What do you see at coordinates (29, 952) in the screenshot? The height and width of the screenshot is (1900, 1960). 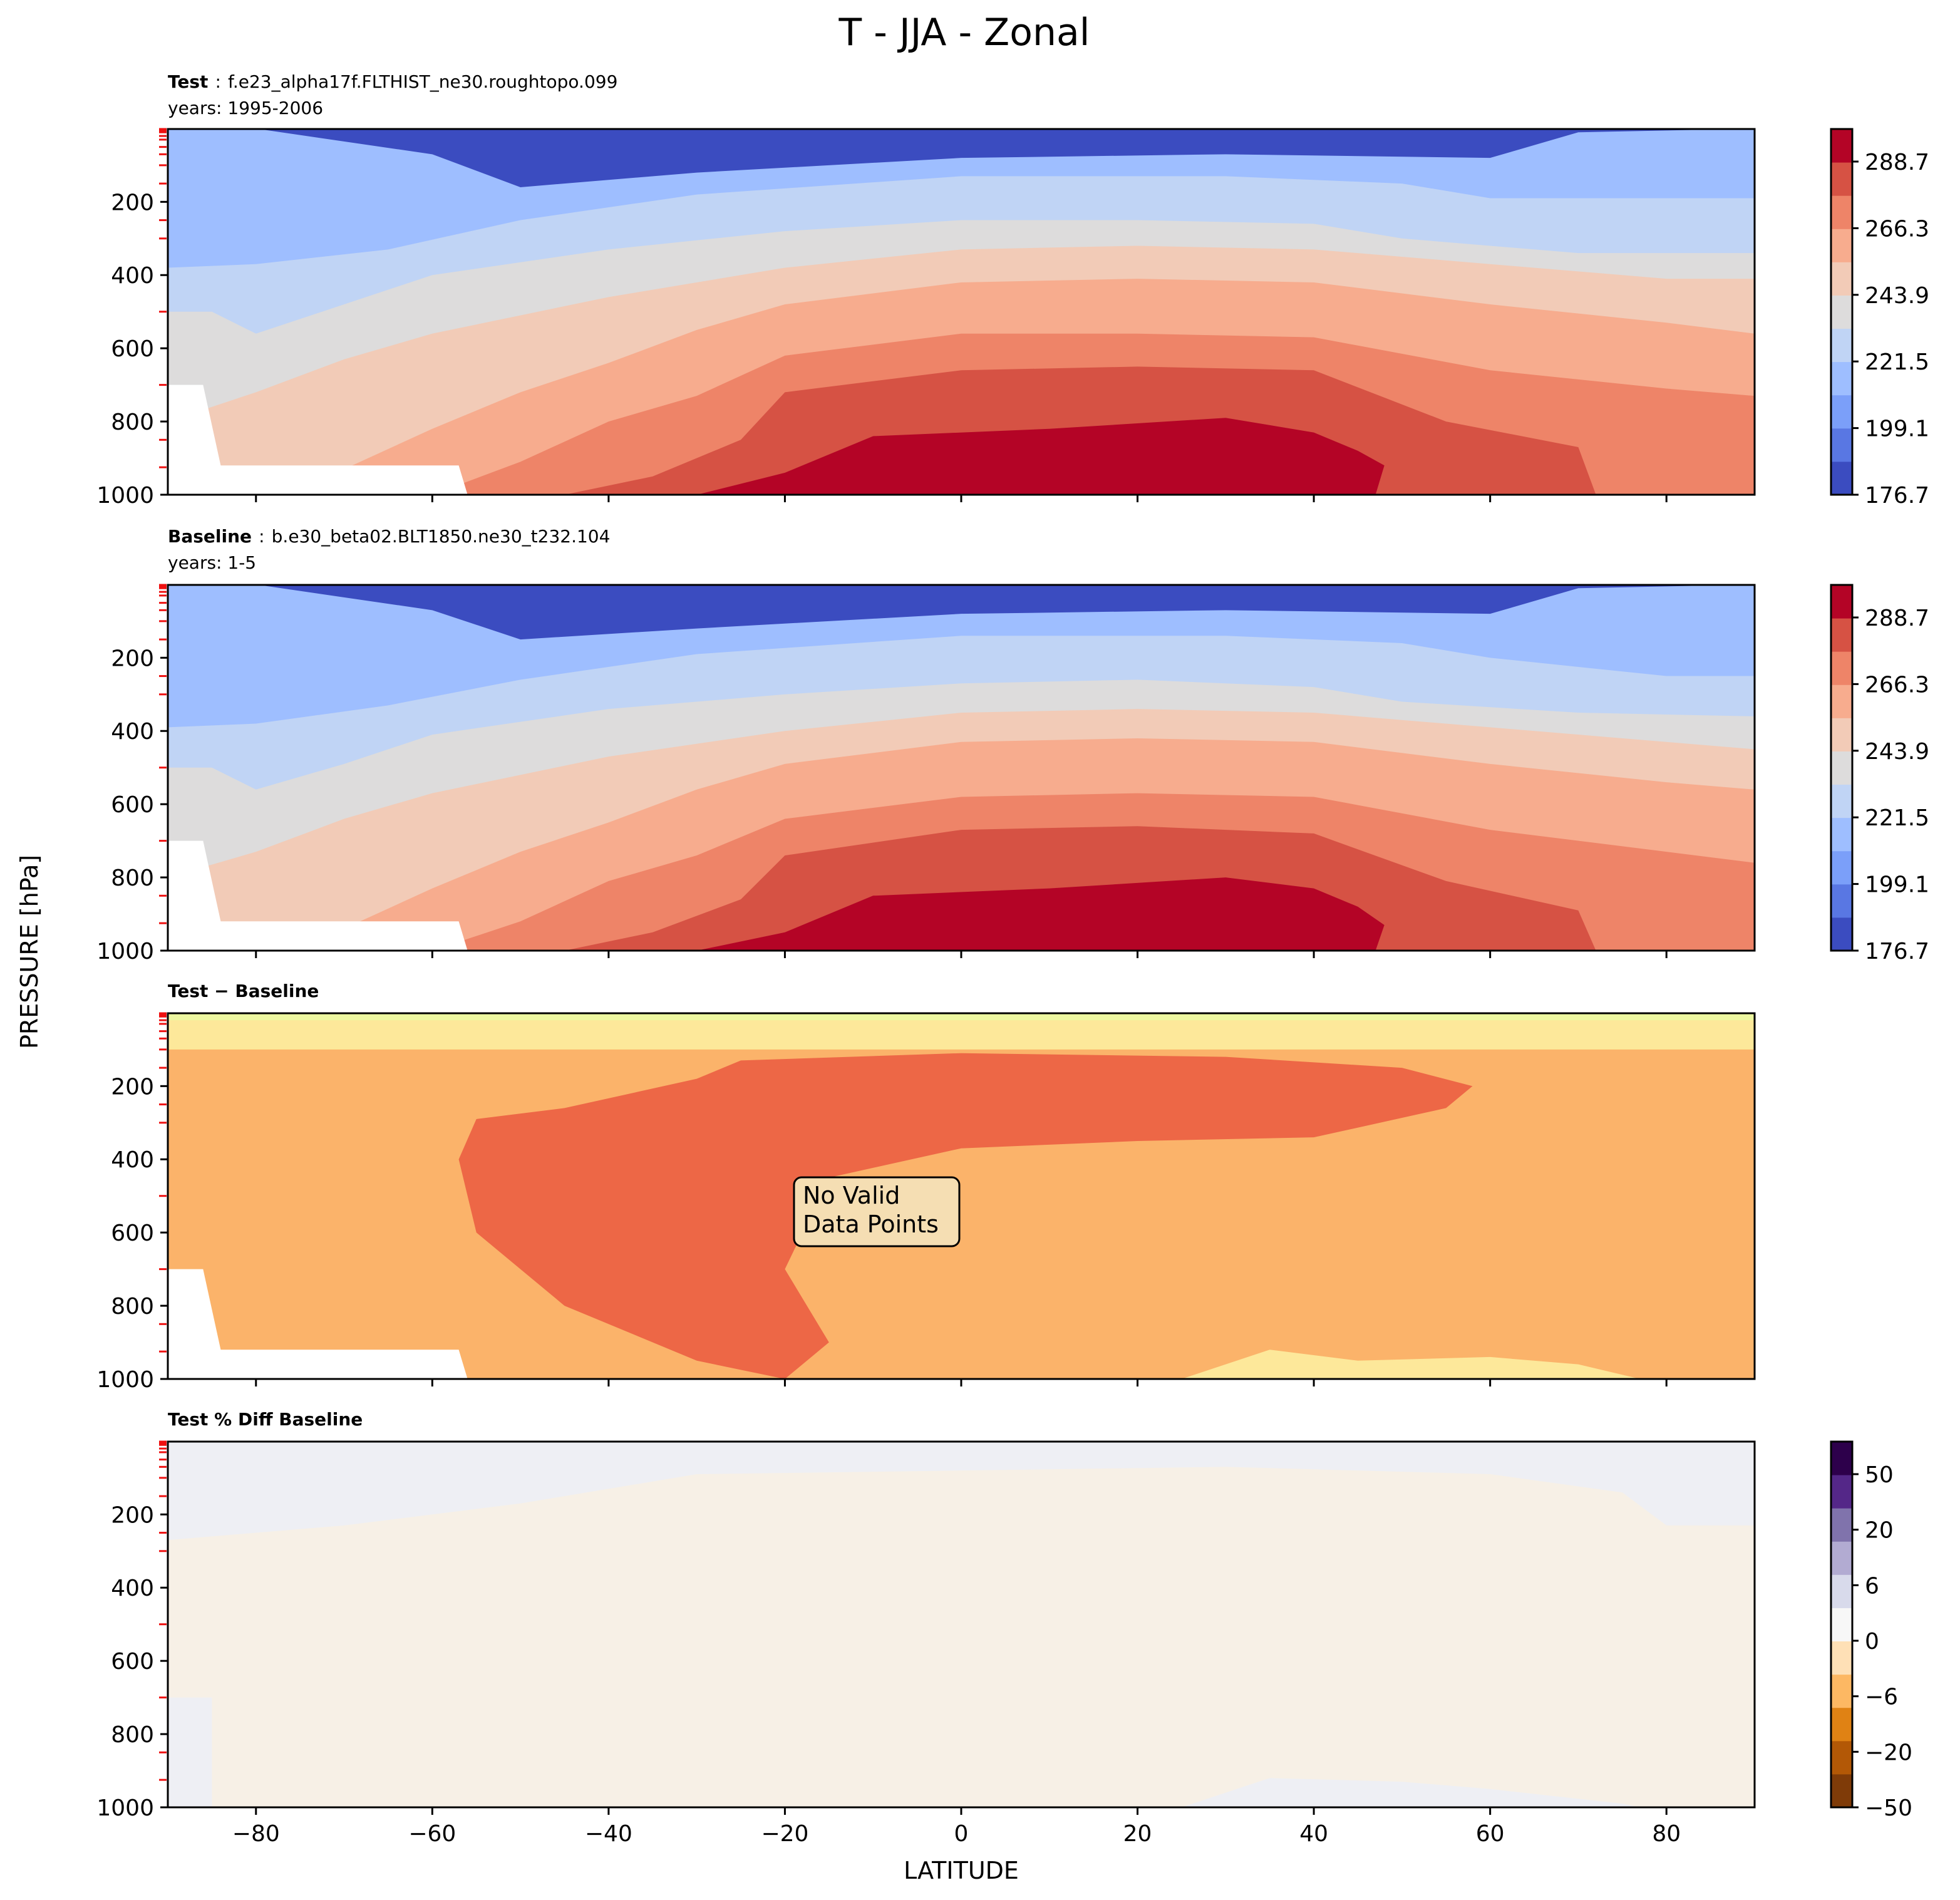 I see `y-axis-label: PRESSURE [hPa]` at bounding box center [29, 952].